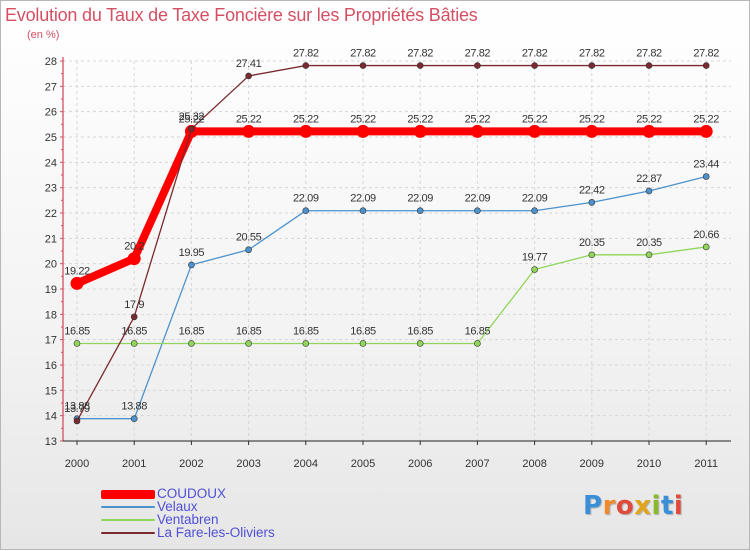 The width and height of the screenshot is (750, 551). I want to click on data-label: 13.88, so click(134, 407).